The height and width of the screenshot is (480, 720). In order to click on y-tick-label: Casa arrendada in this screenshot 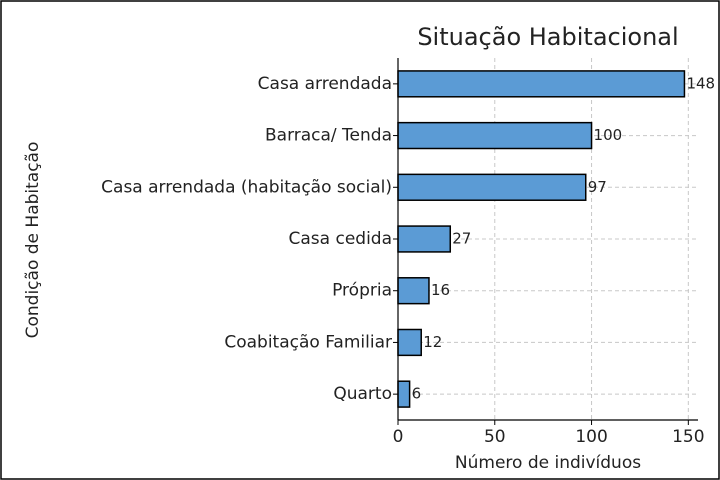, I will do `click(325, 84)`.